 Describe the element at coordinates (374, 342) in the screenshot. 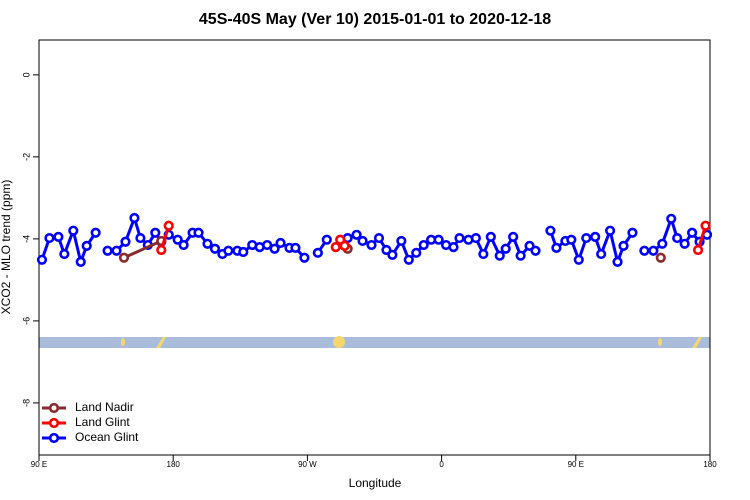

I see `land-sea-band` at that location.